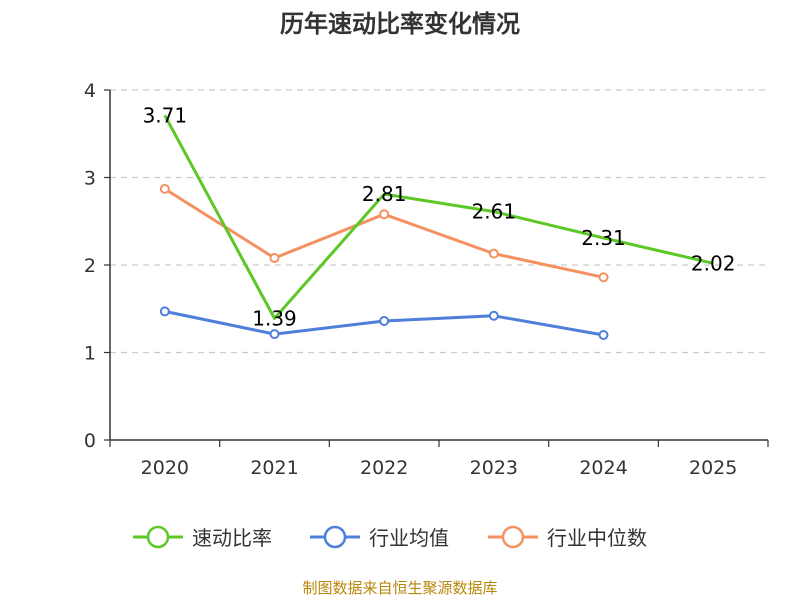 The height and width of the screenshot is (600, 800). Describe the element at coordinates (165, 115) in the screenshot. I see `data-label: 3.71` at that location.